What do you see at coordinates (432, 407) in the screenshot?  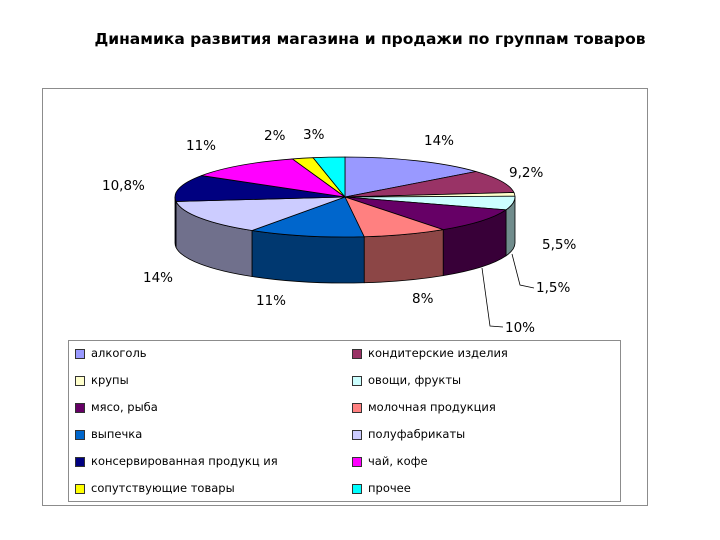 I see `legend-label-5: молочная продукция` at bounding box center [432, 407].